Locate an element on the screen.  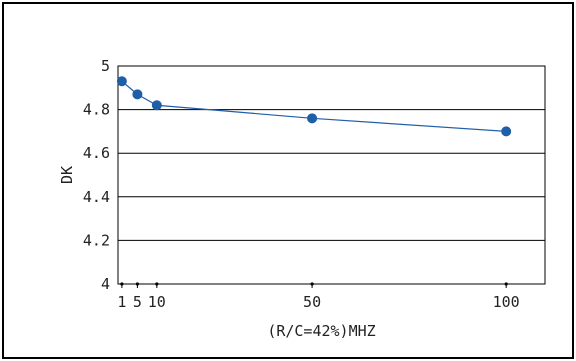
x-tick-label: 1 is located at coordinates (121, 302).